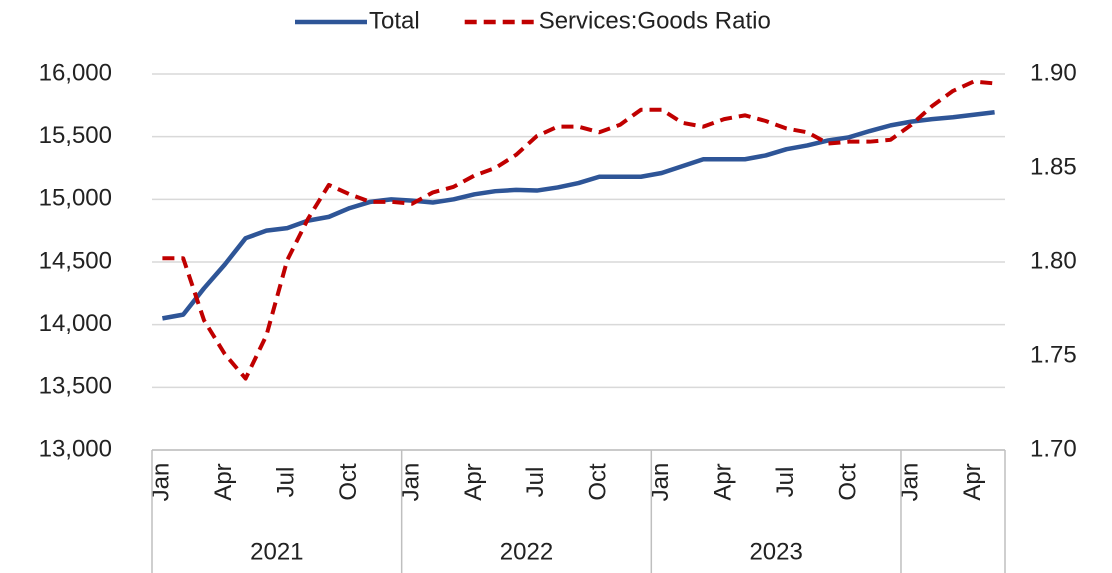  I want to click on y2-tick-label: 1.90, so click(1053, 72).